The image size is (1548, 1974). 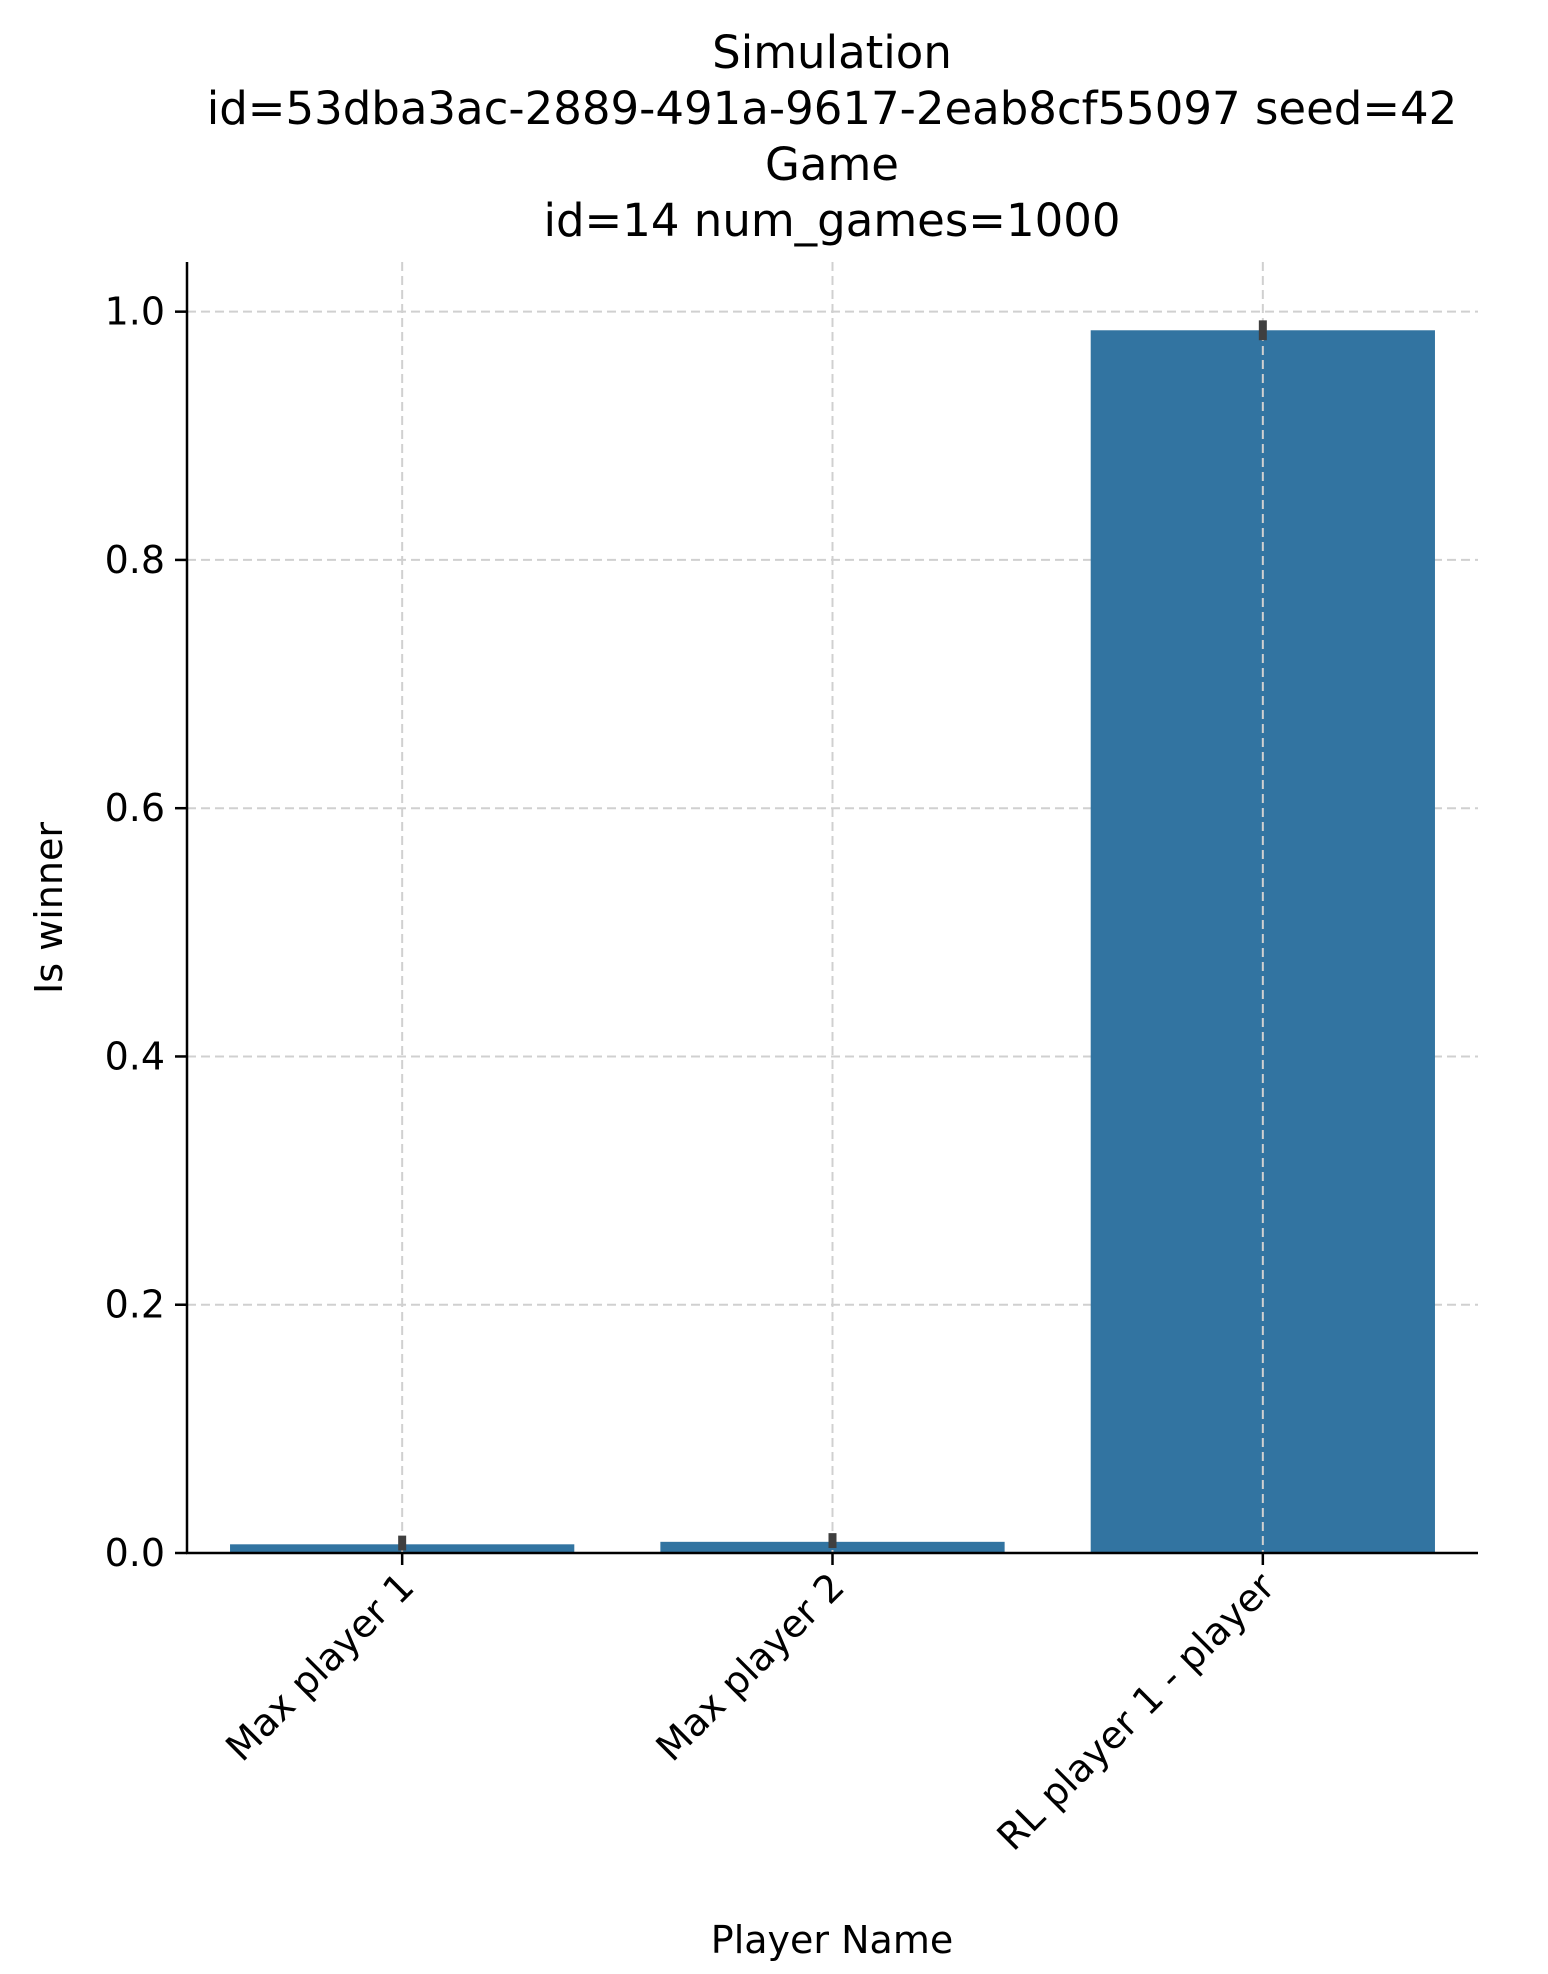 What do you see at coordinates (146, 932) in the screenshot?
I see `y-ticks: 0.0 0.2 0.4 0.6 0.8 1.0` at bounding box center [146, 932].